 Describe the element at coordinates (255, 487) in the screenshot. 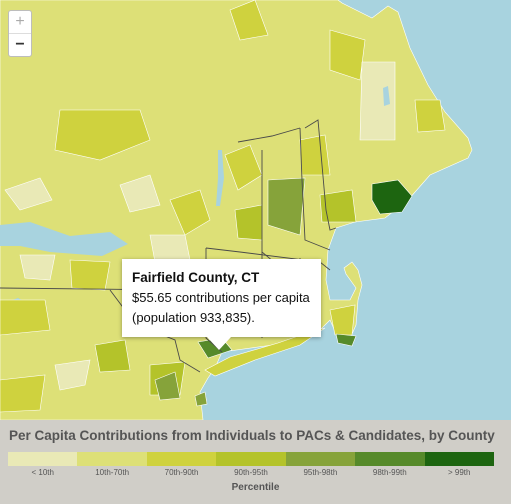

I see `legend-axis-label: Percentile` at that location.